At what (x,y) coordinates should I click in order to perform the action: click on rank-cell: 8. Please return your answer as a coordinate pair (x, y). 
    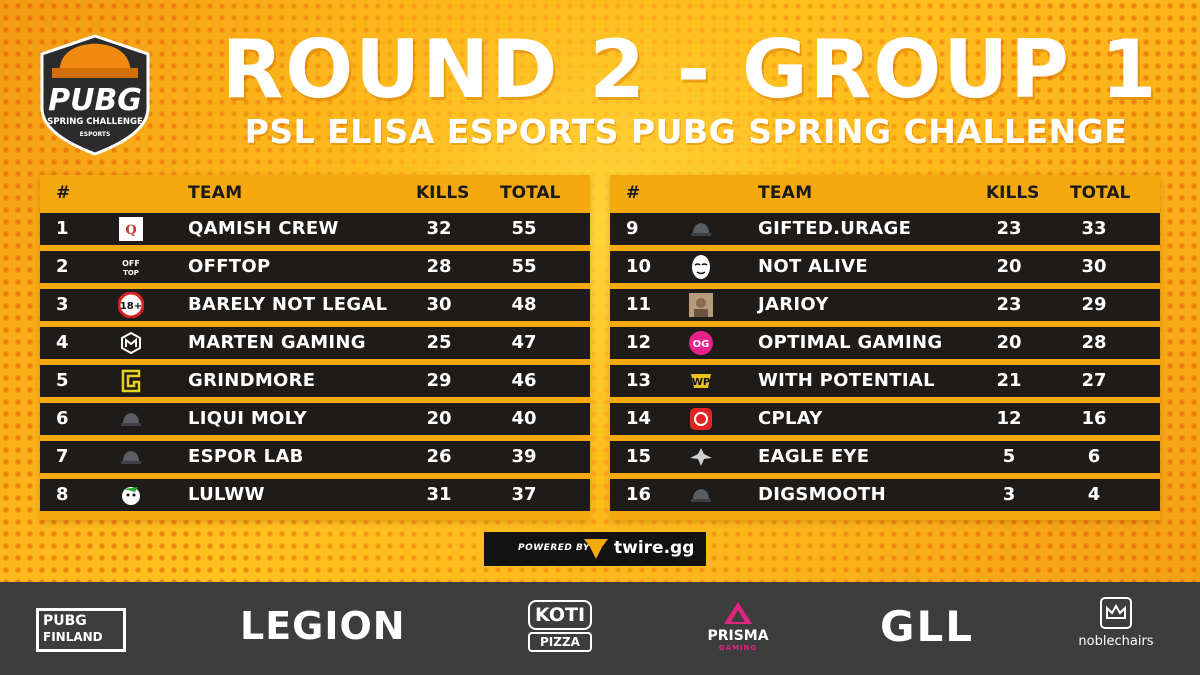
    Looking at the image, I should click on (62, 494).